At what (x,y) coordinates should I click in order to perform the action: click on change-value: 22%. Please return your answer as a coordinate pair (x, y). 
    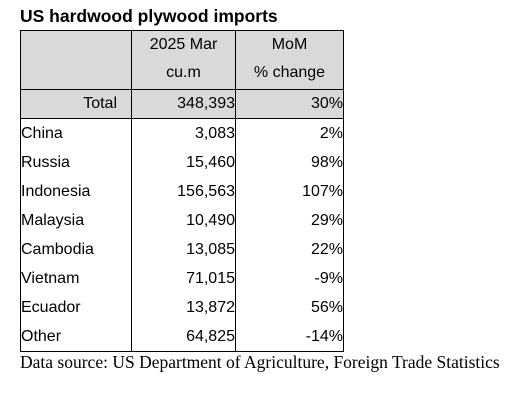
    Looking at the image, I should click on (289, 249).